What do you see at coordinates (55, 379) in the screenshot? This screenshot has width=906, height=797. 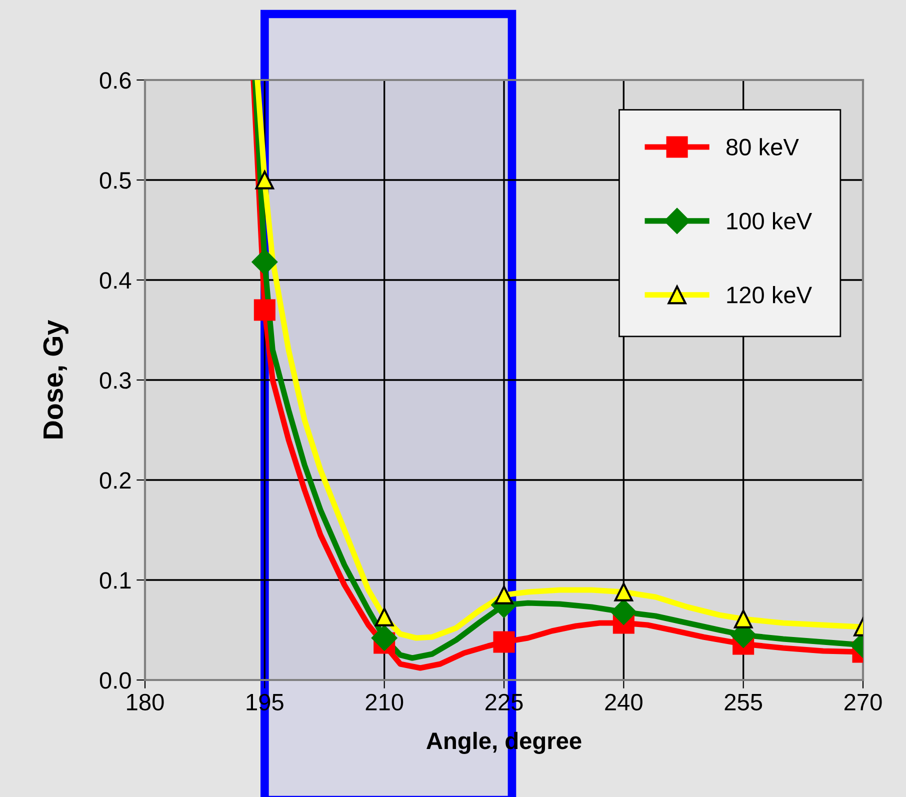 I see `y-axis-title: Dose, Gy` at bounding box center [55, 379].